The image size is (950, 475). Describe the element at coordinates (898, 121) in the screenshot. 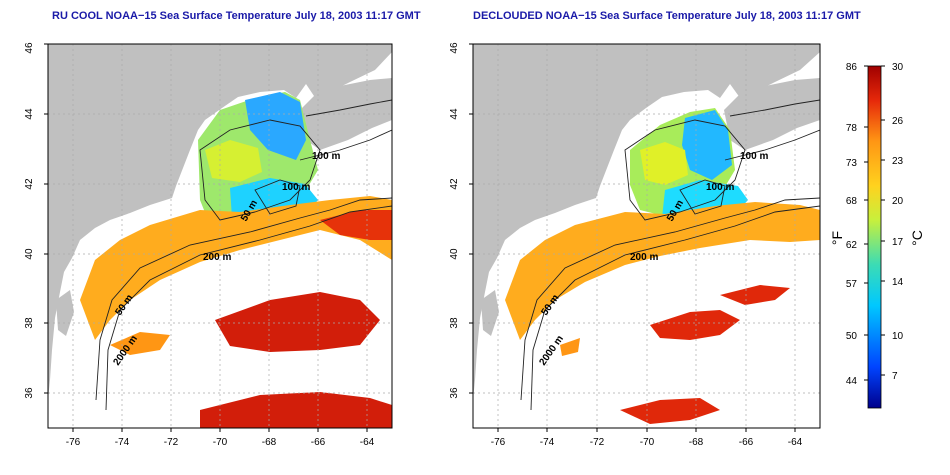

I see `colorbar-celsius-tick: 26` at that location.